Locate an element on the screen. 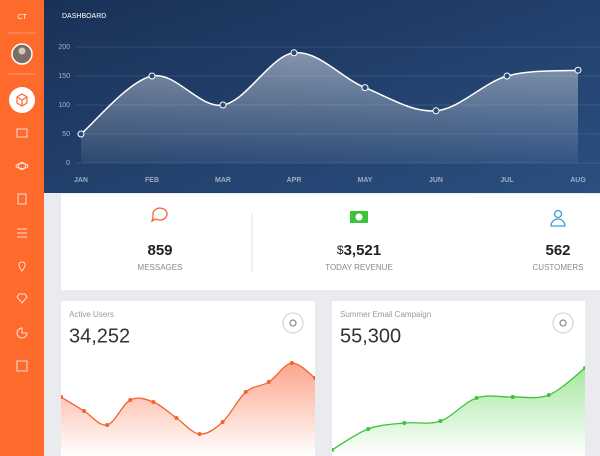 This screenshot has height=456, width=600. sidebar is located at coordinates (22, 228).